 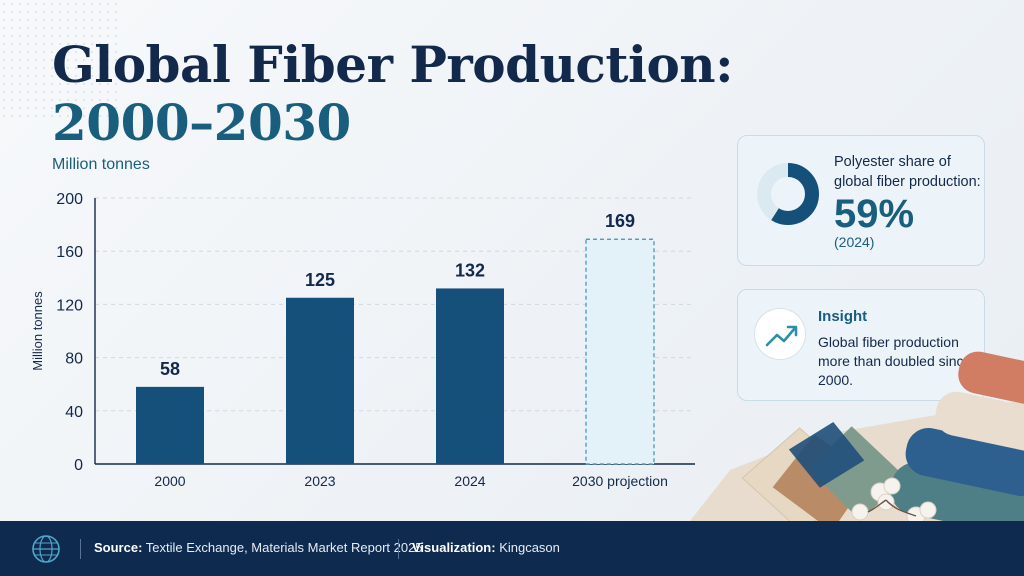 What do you see at coordinates (470, 270) in the screenshot?
I see `data-label: 132` at bounding box center [470, 270].